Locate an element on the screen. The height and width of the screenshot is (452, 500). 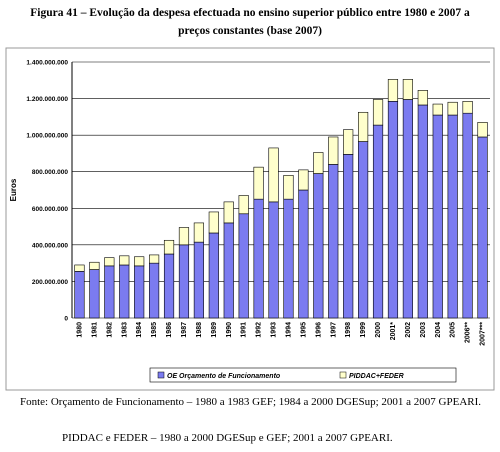
x-tick-label: 2002 is located at coordinates (408, 330).